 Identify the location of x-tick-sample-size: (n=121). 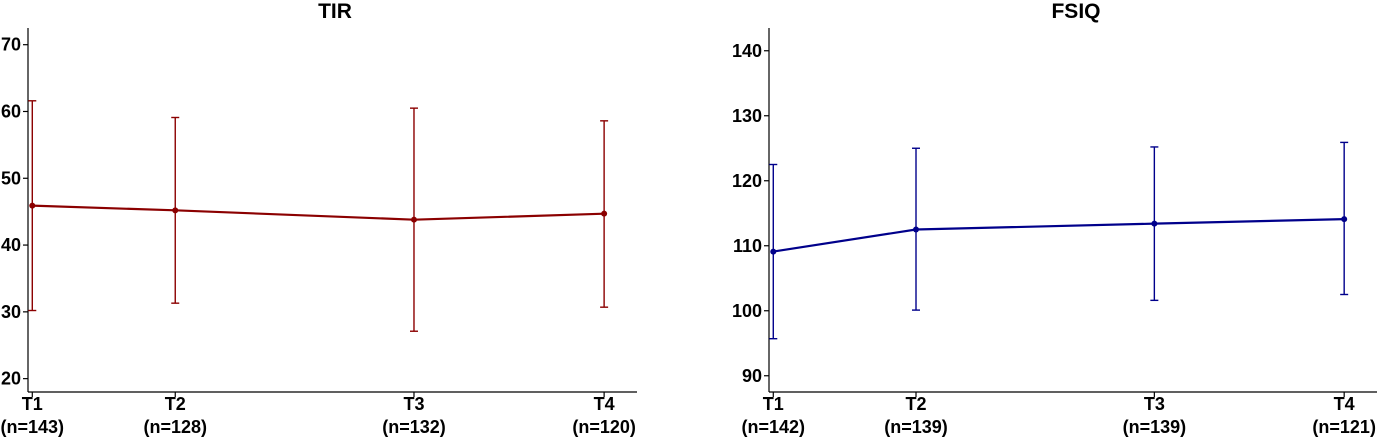
(1344, 427).